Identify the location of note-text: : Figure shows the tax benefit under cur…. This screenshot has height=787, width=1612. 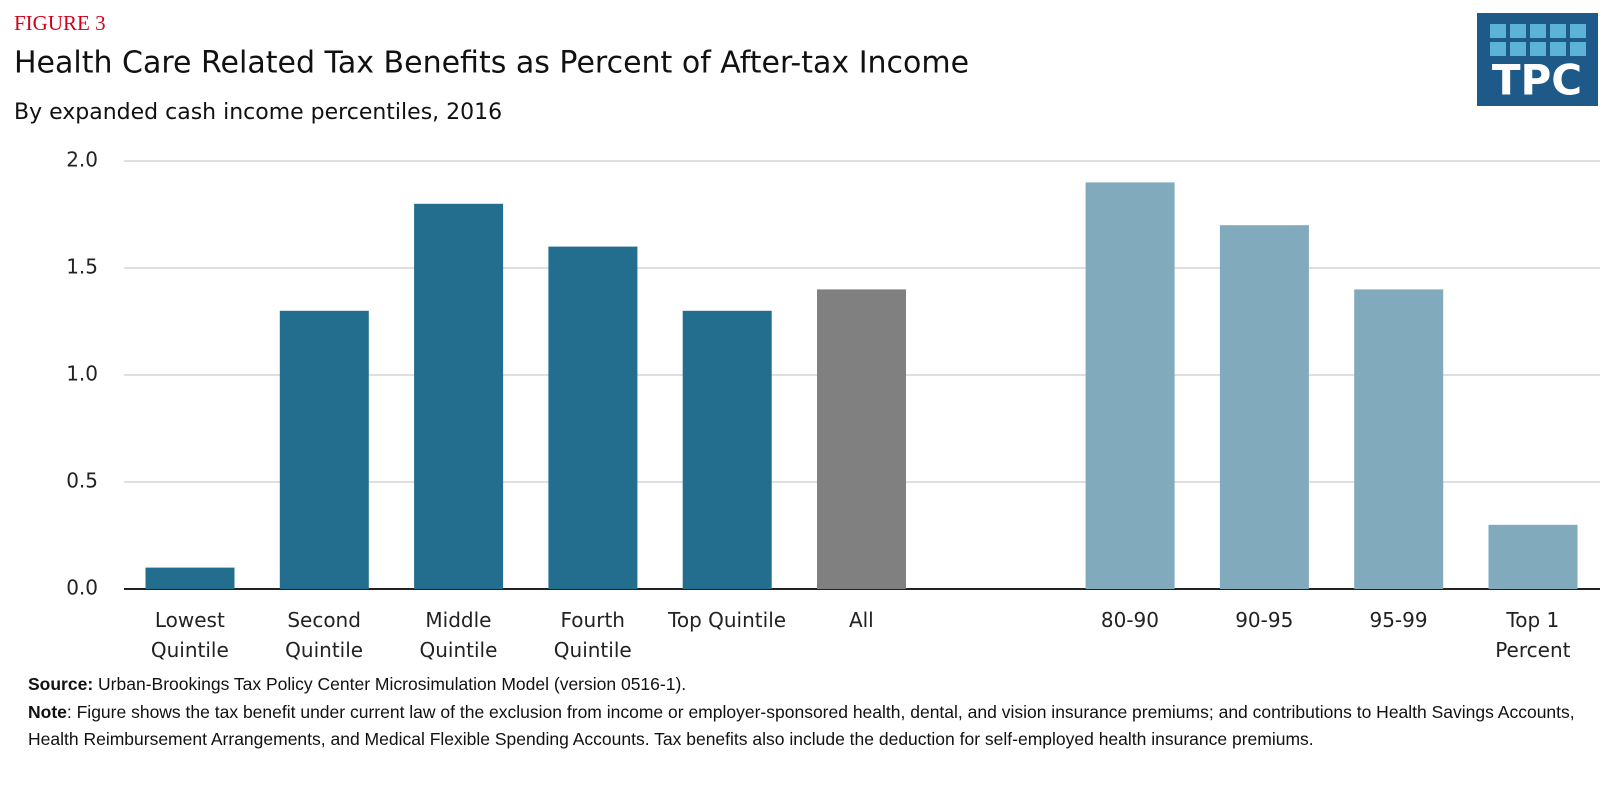
(801, 725).